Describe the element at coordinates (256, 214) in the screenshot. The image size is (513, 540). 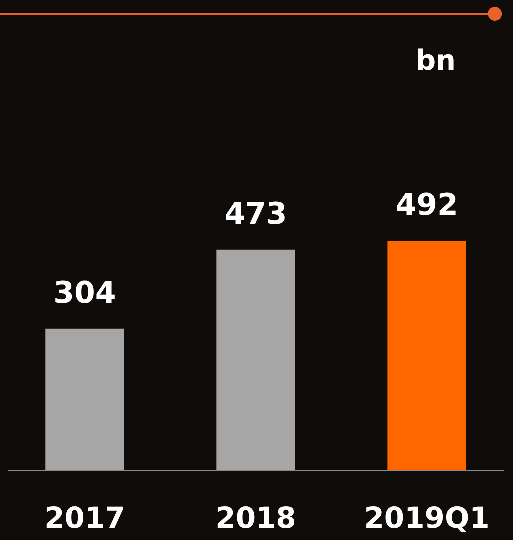
I see `data-label: 473` at that location.